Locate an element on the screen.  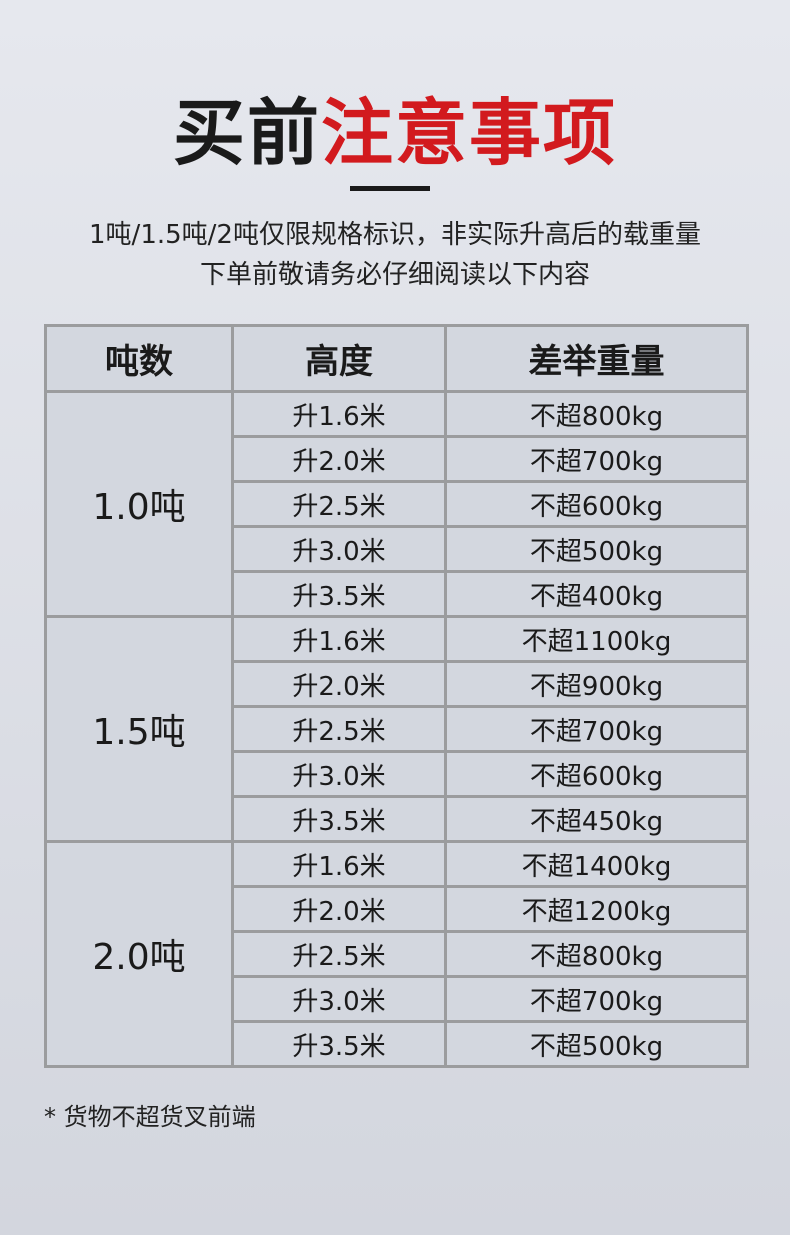
tonnage-cell: 1.5吨 is located at coordinates (139, 729).